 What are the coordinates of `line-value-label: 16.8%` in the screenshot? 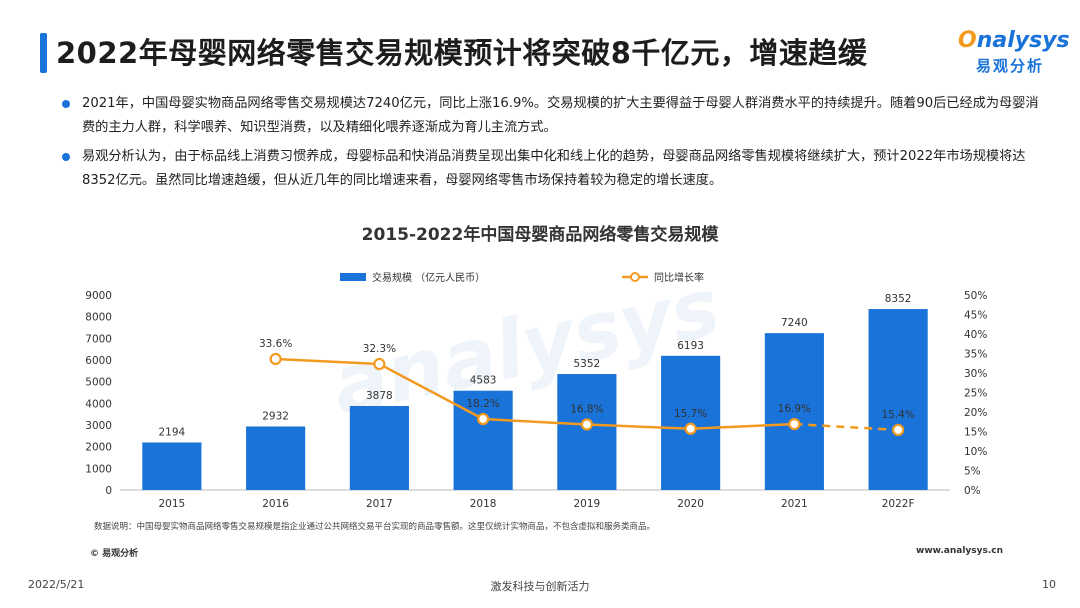 It's located at (586, 409).